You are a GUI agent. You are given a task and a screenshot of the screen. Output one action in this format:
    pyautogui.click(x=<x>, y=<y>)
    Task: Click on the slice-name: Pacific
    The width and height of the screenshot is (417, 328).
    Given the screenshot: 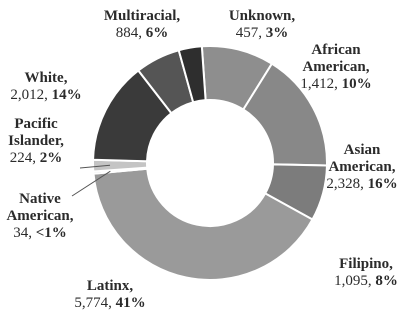 What is the action you would take?
    pyautogui.click(x=36, y=124)
    